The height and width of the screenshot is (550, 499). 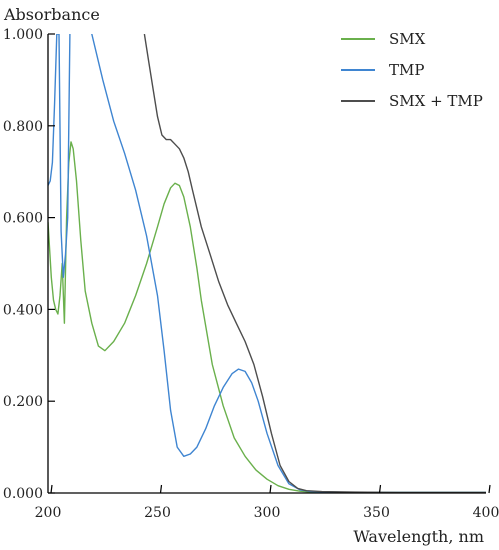 I want to click on y-tick-label: 0.800, so click(x=23, y=127).